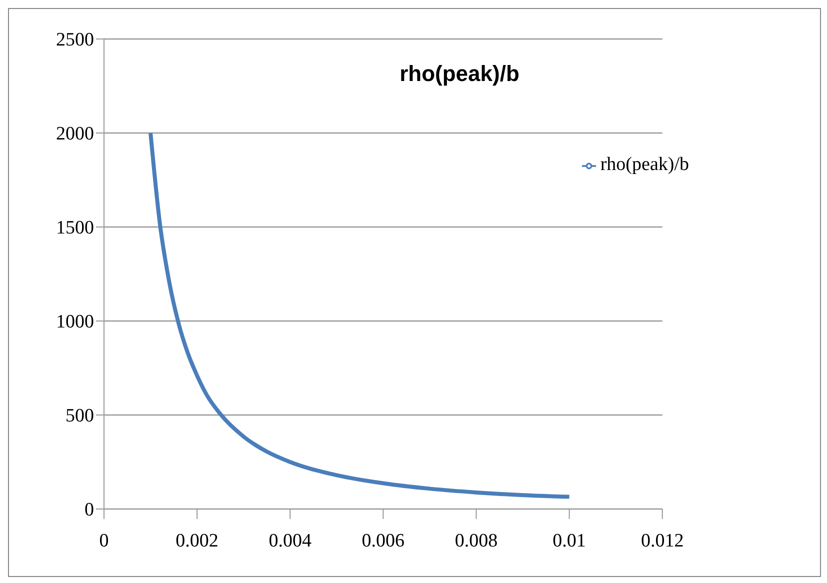 This screenshot has width=827, height=583. I want to click on x-tick-label: 0.012, so click(662, 541).